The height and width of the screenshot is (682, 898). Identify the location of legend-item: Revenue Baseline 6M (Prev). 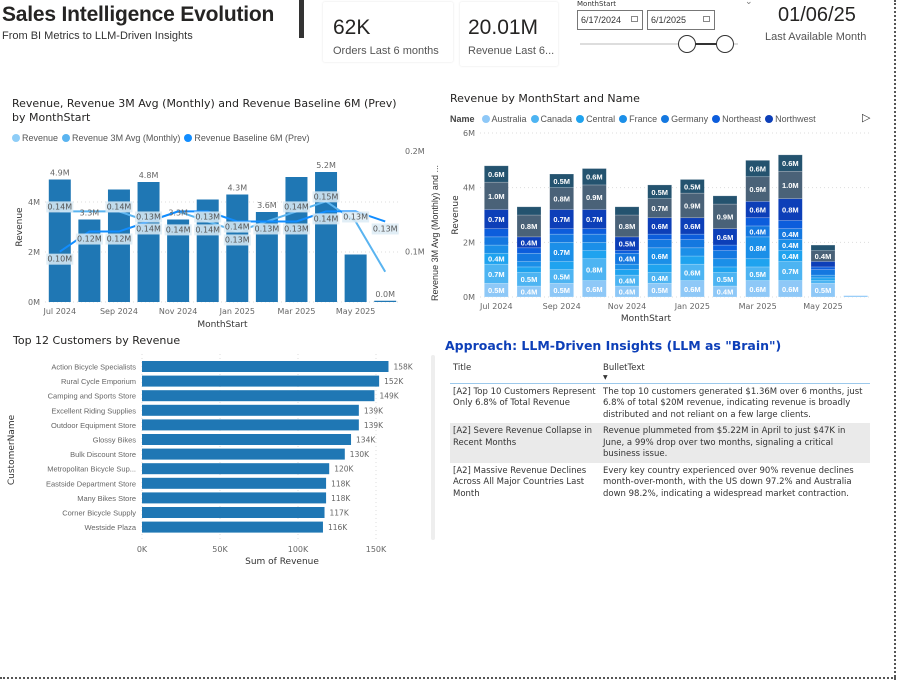
(246, 138).